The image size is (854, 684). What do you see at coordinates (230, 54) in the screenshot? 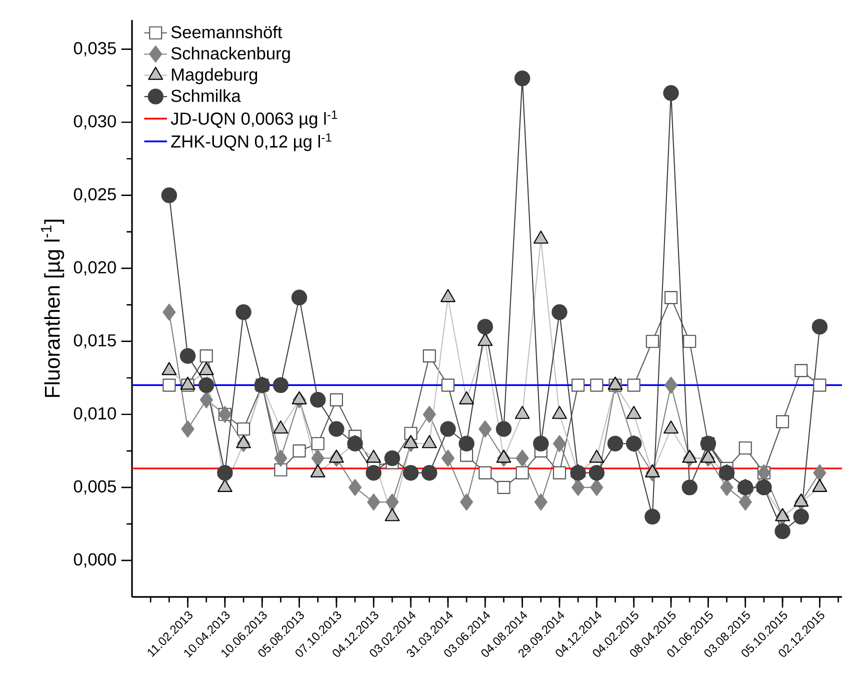
I see `legend-label: Schnackenburg` at bounding box center [230, 54].